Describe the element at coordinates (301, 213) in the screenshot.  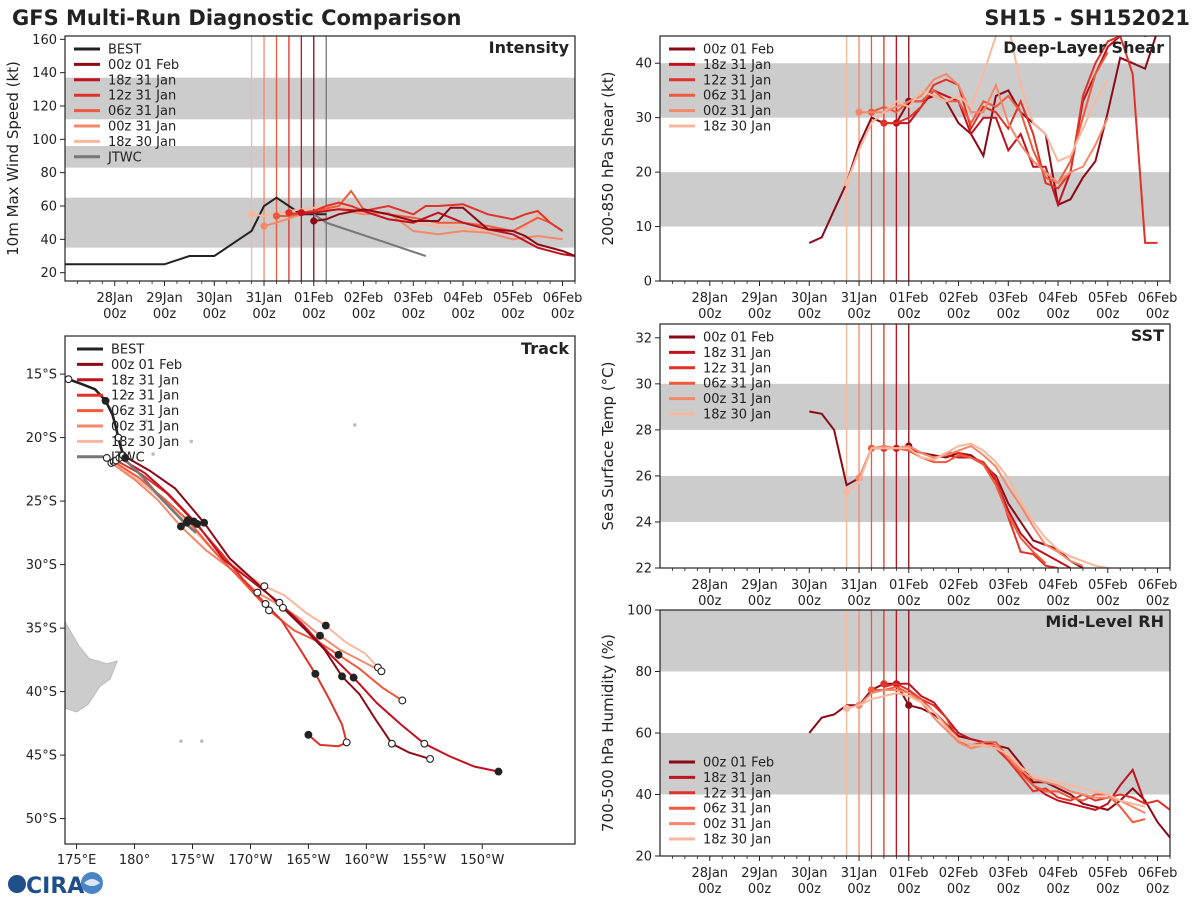
I see `intensity-point-18z-31-jan` at that location.